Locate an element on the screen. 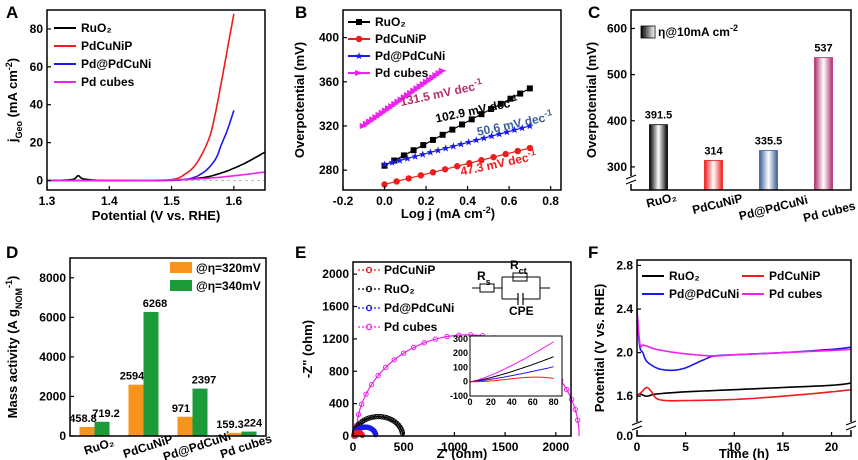  panel-a-ytick-label: 40 is located at coordinates (37, 105).